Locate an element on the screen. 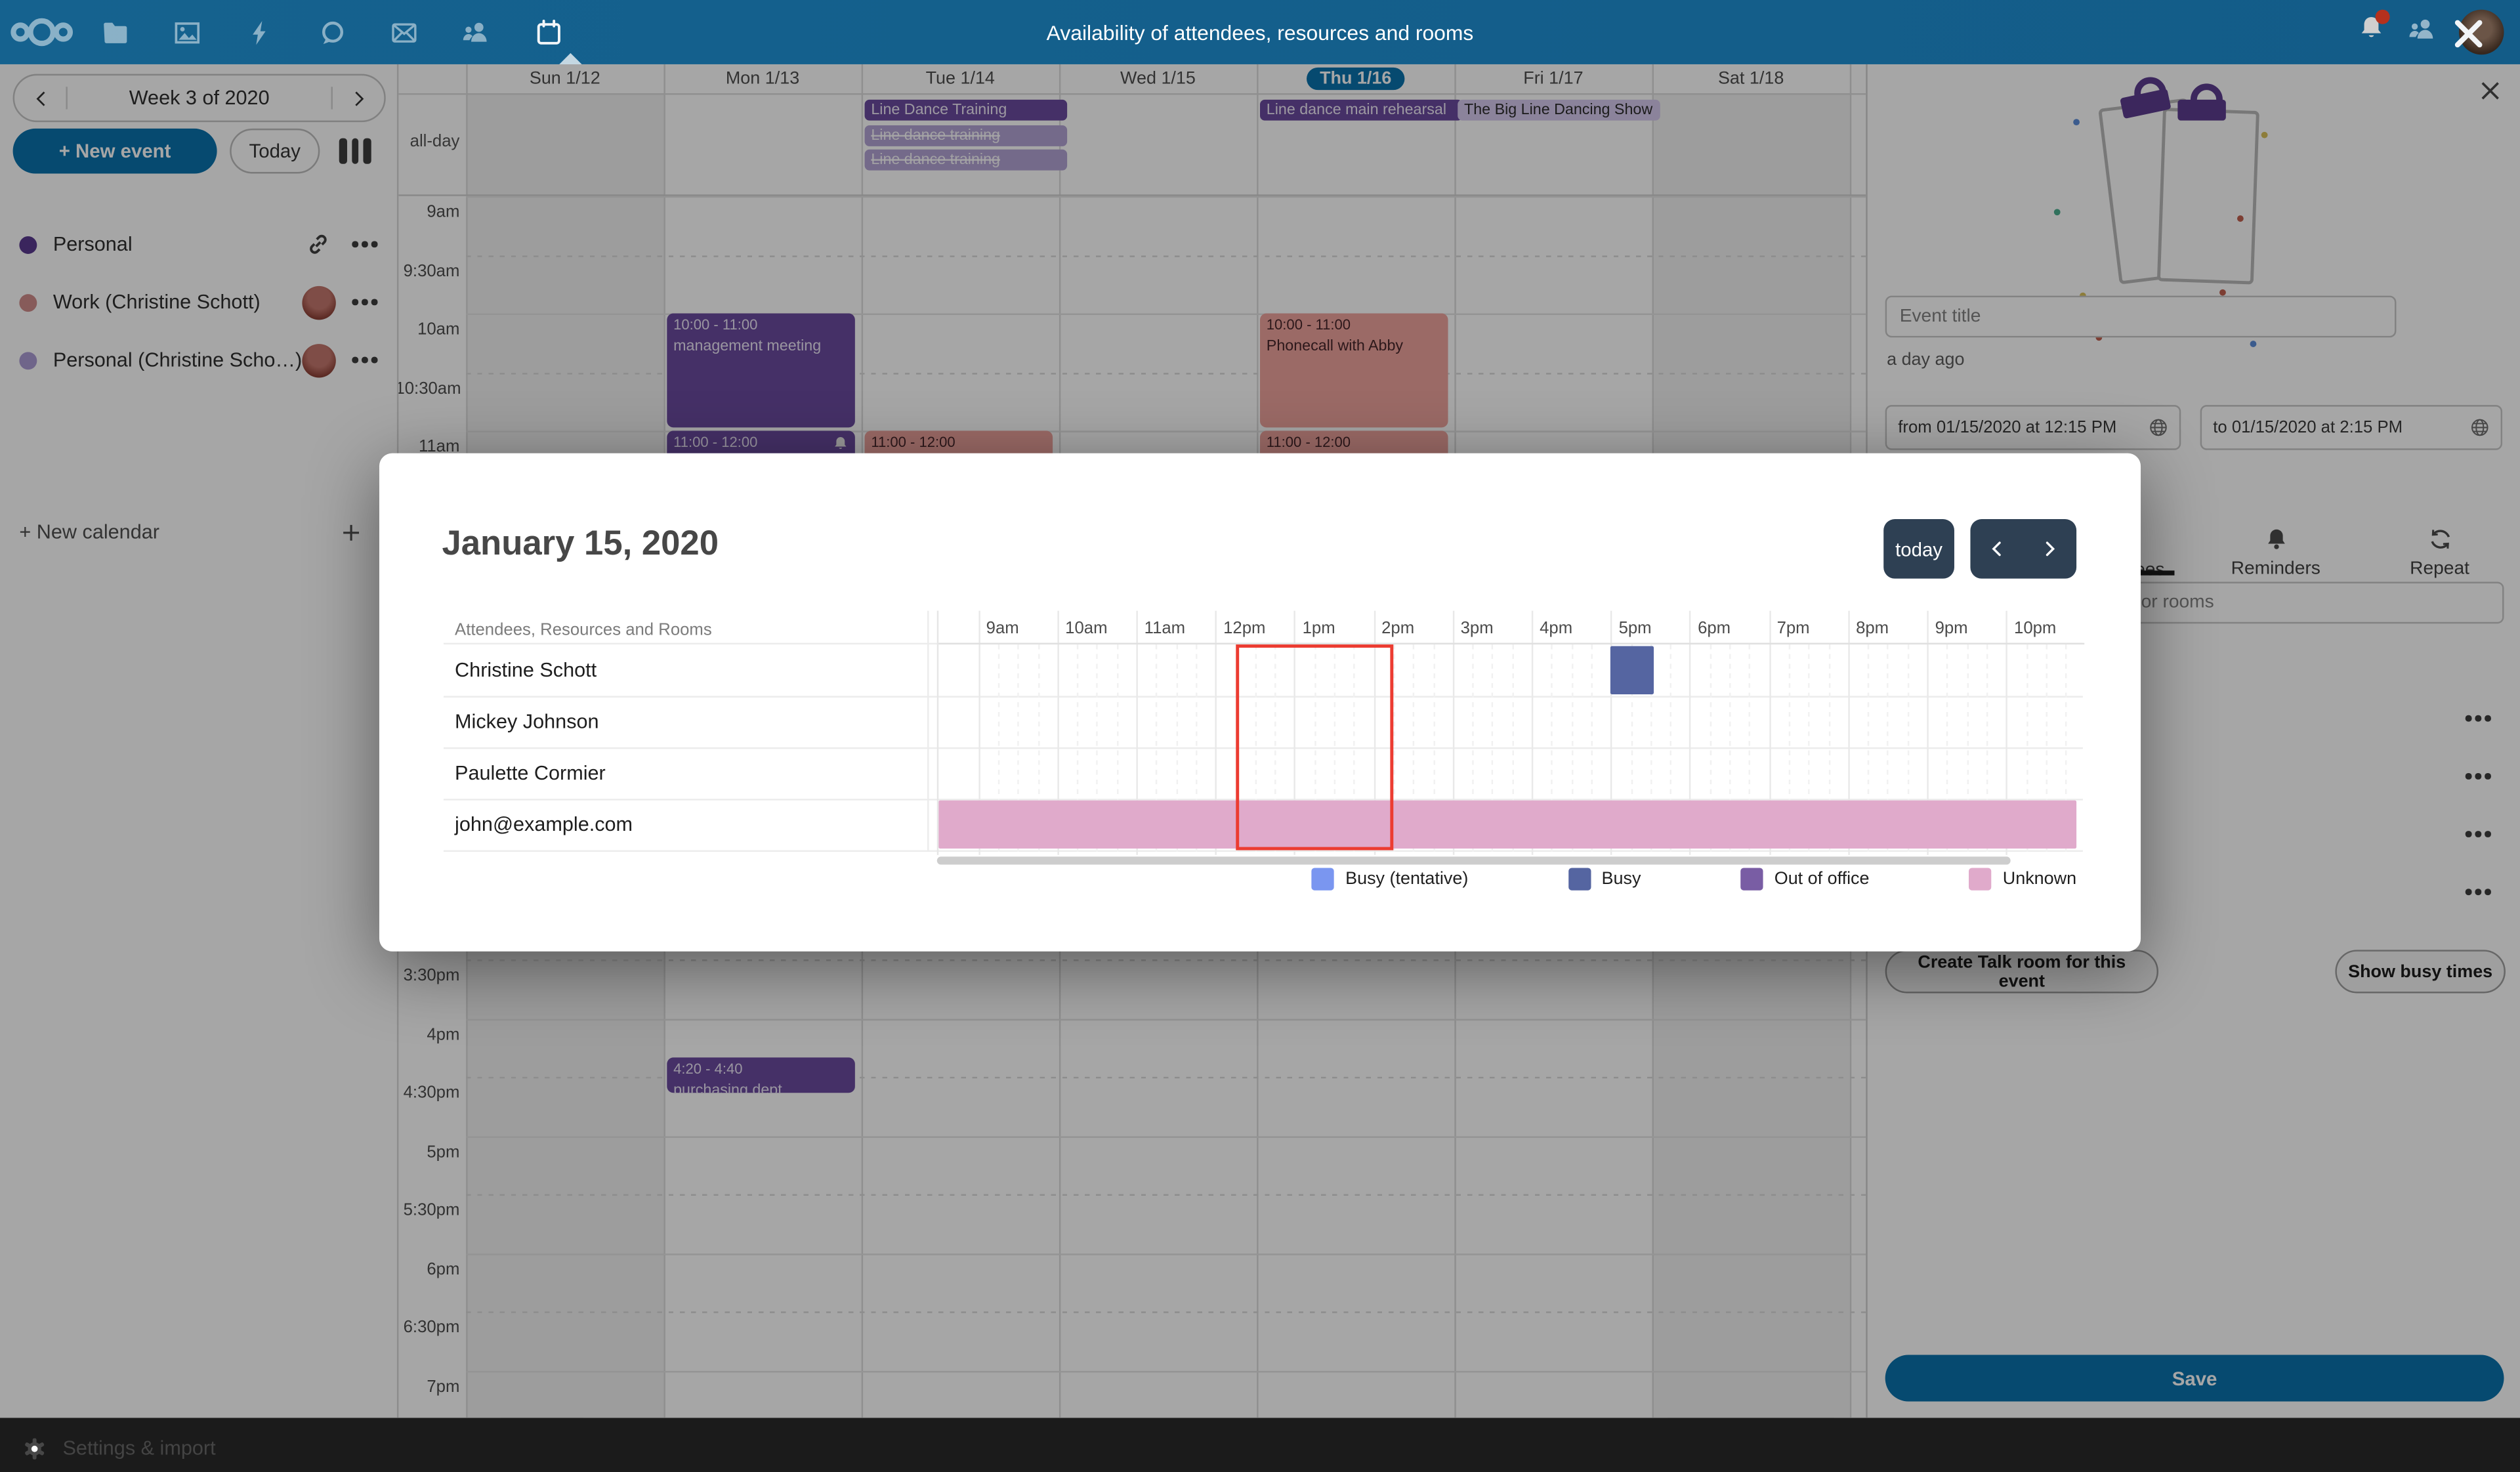 The height and width of the screenshot is (1472, 2520). calendar-event: 4:20 - 4:40 purchasing dept is located at coordinates (761, 1075).